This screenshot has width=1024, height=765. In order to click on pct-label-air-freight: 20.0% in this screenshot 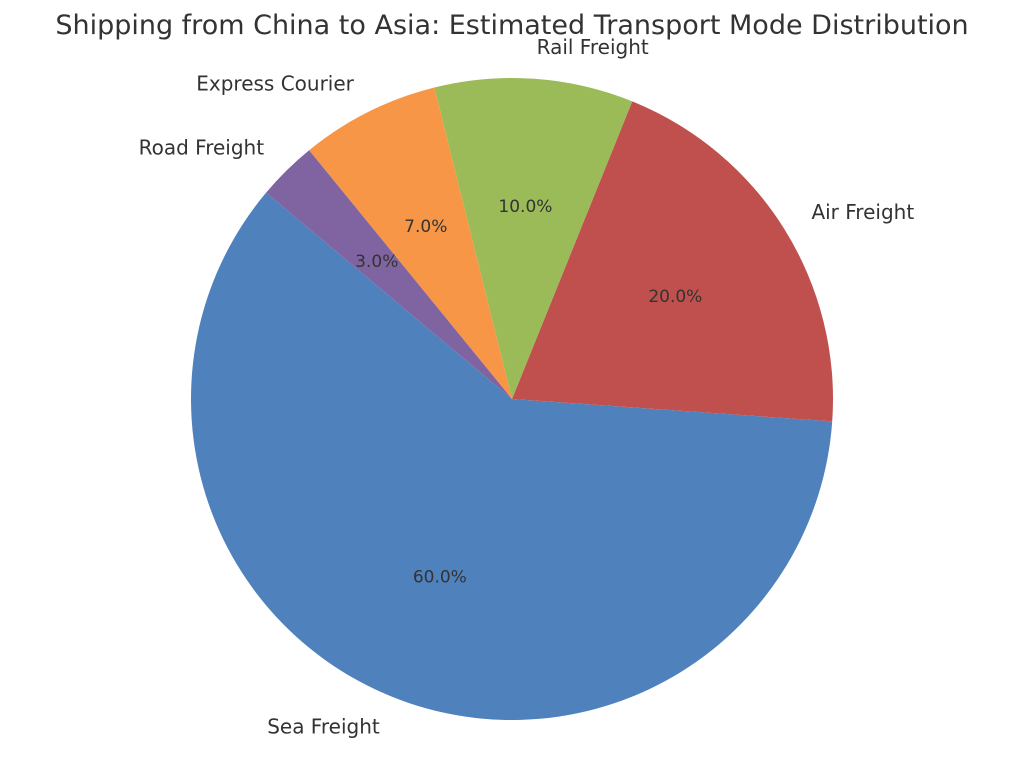, I will do `click(675, 297)`.